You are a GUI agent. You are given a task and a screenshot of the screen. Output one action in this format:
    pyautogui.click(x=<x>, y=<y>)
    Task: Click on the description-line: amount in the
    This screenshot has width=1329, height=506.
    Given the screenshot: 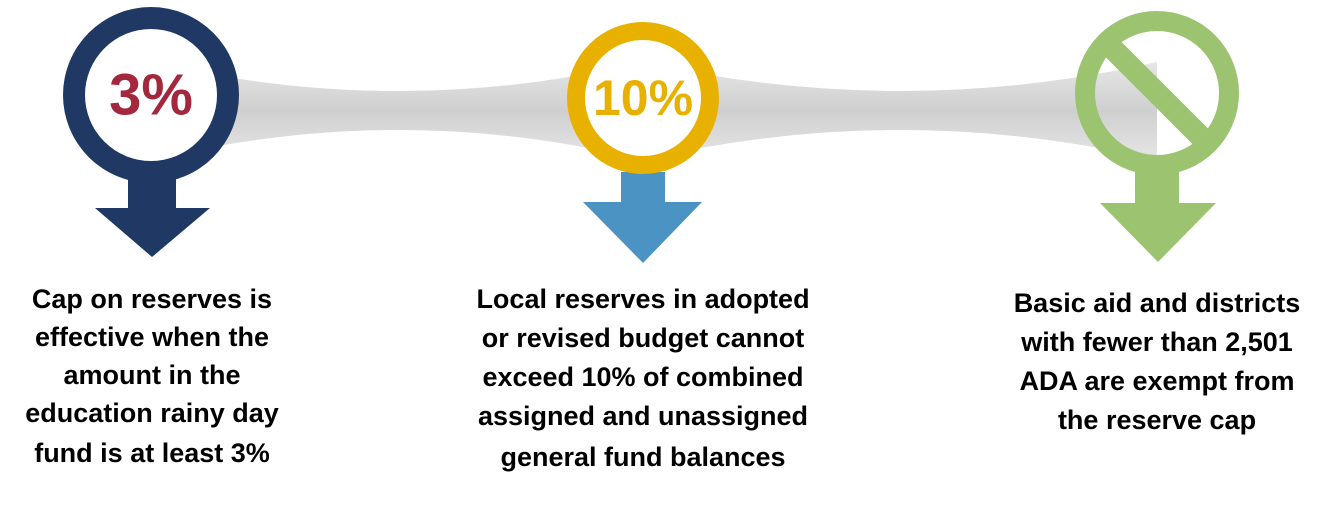 What is the action you would take?
    pyautogui.click(x=152, y=375)
    